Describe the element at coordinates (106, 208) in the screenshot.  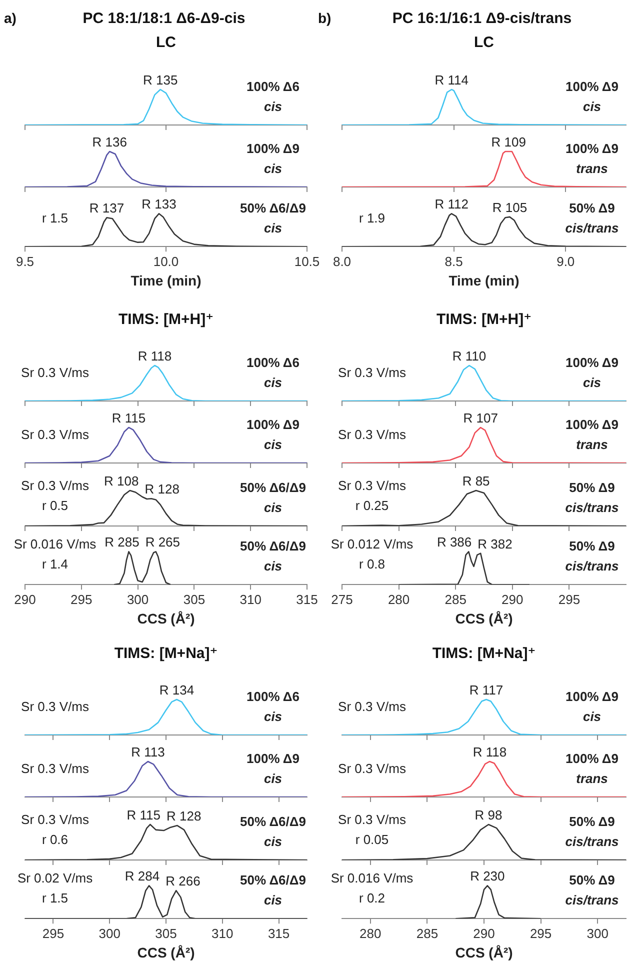
I see `annotation: R 137` at that location.